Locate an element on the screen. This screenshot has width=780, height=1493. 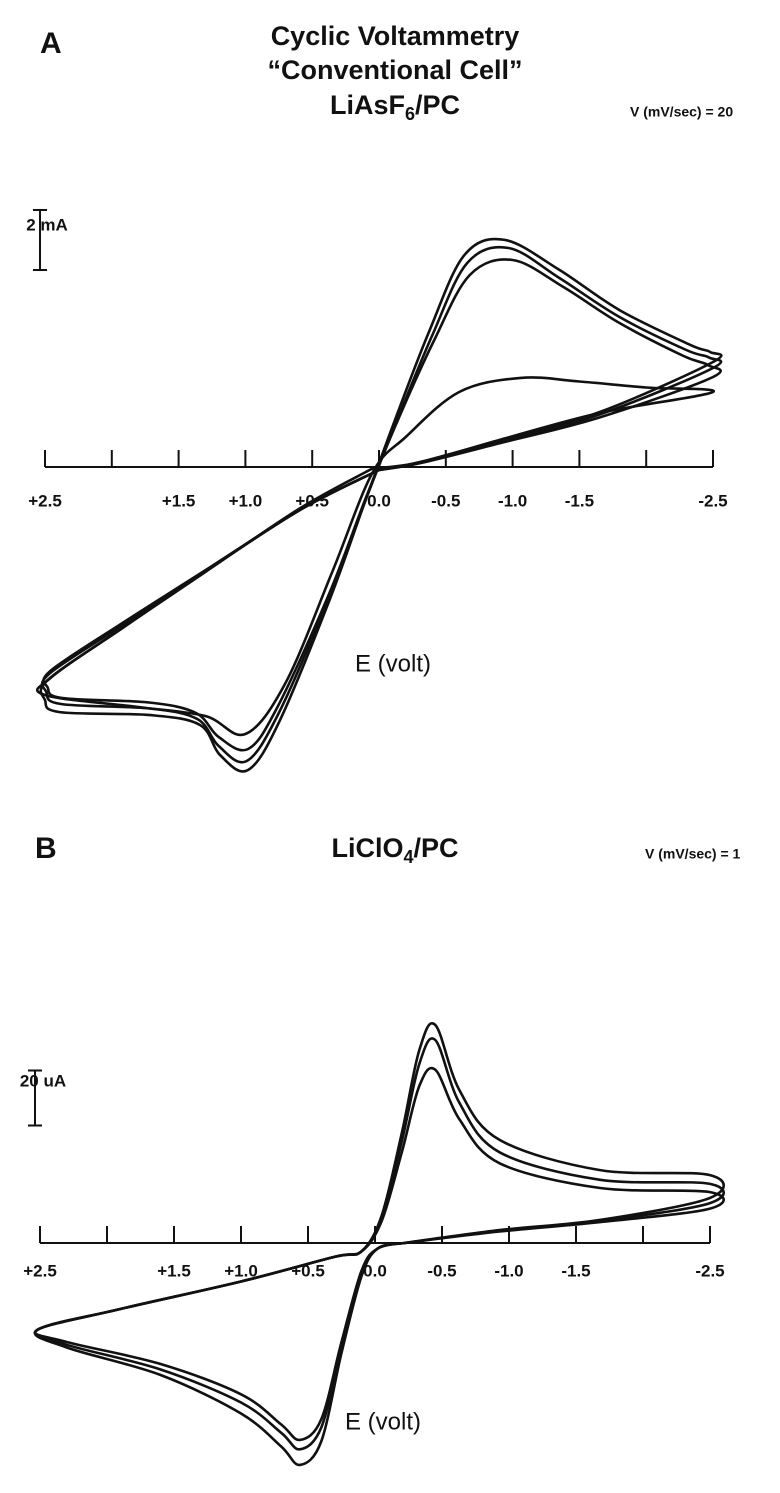
chart-subtitle: LiAsF6/PC is located at coordinates (395, 107).